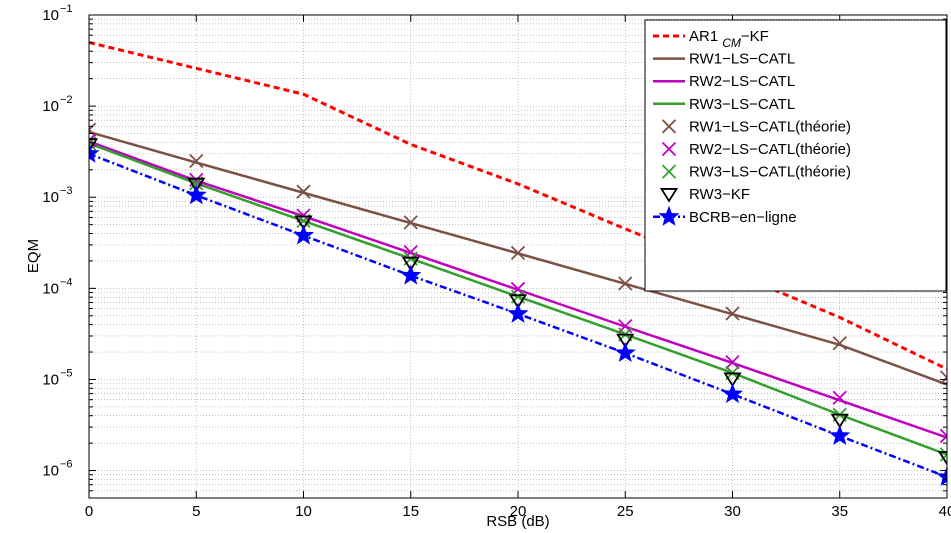 The image size is (951, 533). Describe the element at coordinates (770, 172) in the screenshot. I see `legend-label: RW3−LS−CATL(théorie)` at that location.